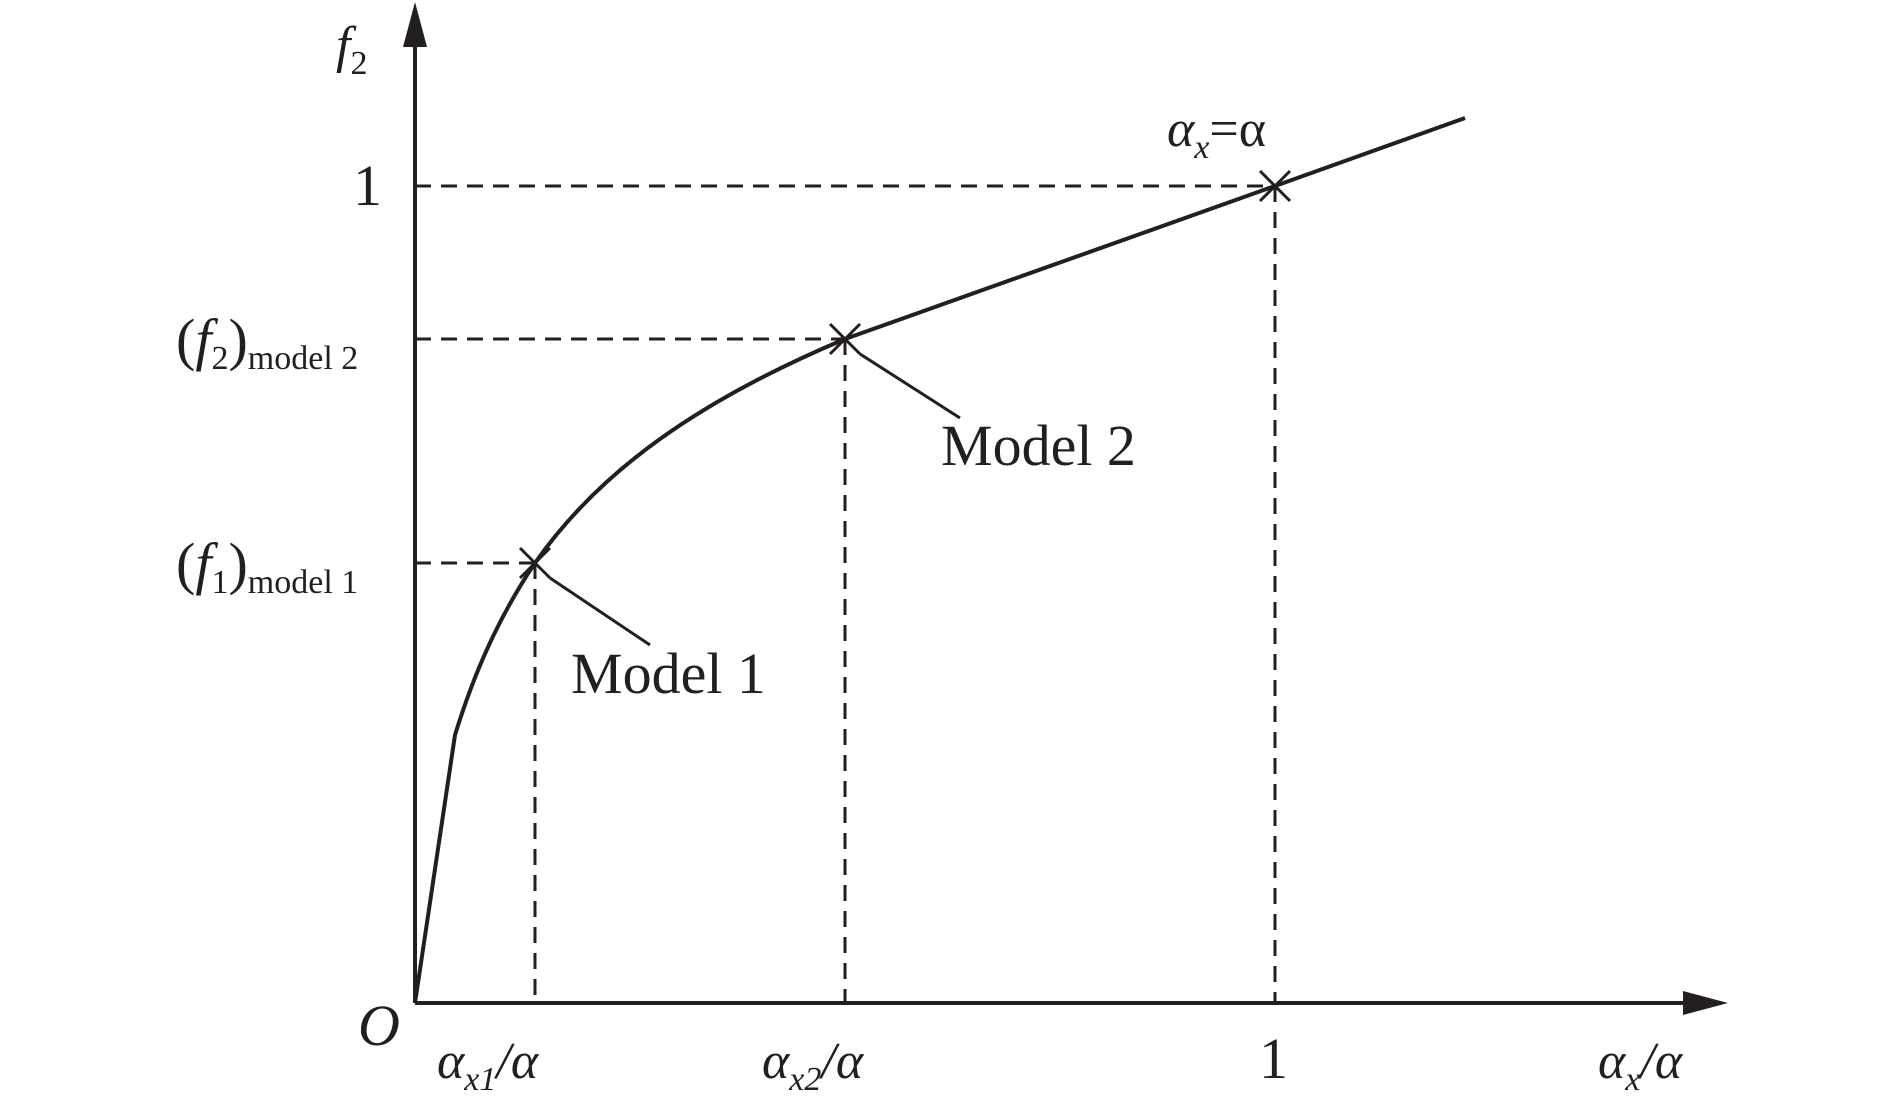 The height and width of the screenshot is (1104, 1890). What do you see at coordinates (1273, 1058) in the screenshot?
I see `x-tick-one: 1` at bounding box center [1273, 1058].